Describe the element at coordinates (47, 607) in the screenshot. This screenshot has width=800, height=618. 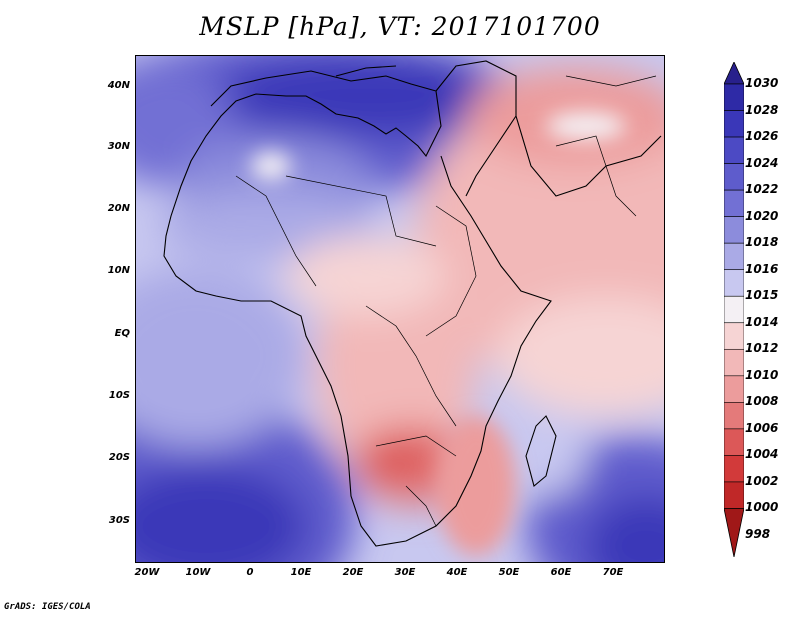
I see `credit-text: GrADS: IGES/COLA` at that location.